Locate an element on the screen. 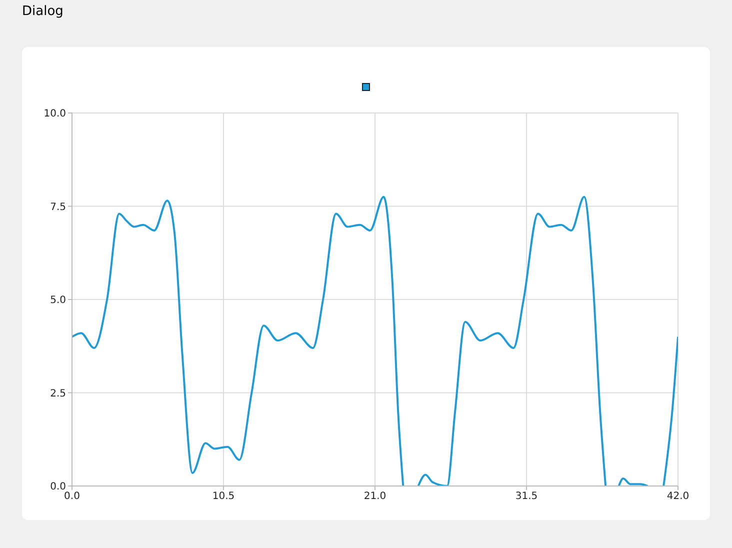 The height and width of the screenshot is (548, 732). y-tick-label: 0.0 is located at coordinates (58, 487).